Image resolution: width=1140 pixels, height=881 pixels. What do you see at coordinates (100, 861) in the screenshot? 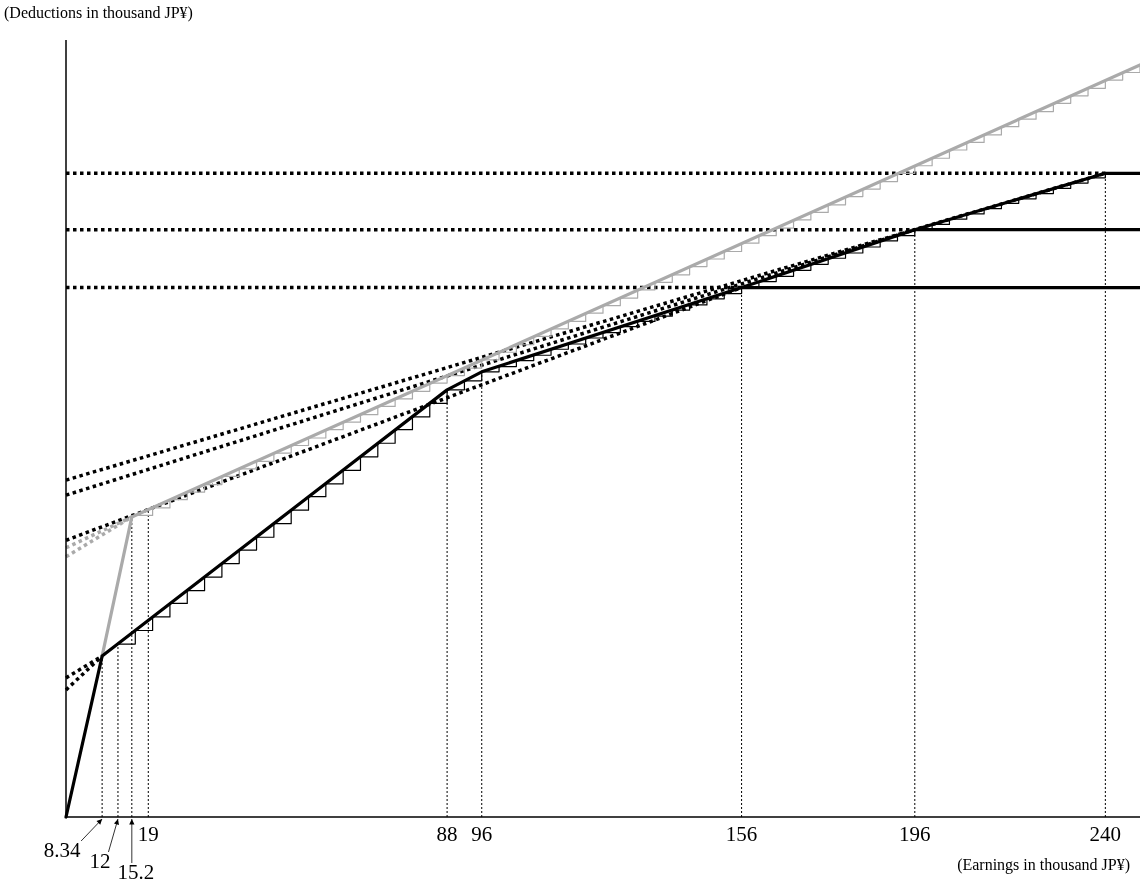
I see `annotation: 12` at bounding box center [100, 861].